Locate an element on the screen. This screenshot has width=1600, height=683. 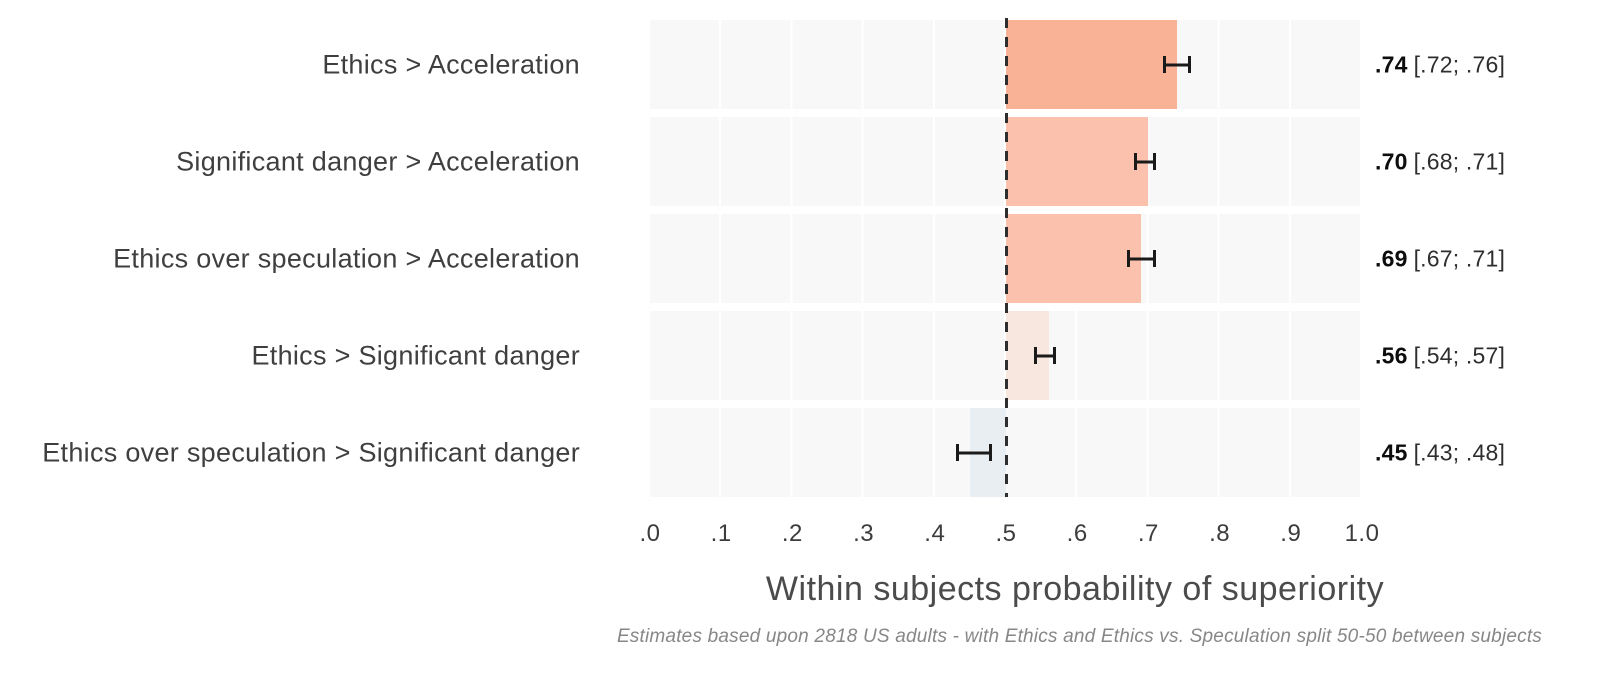
category-label: Ethics > Acceleration is located at coordinates (451, 64).